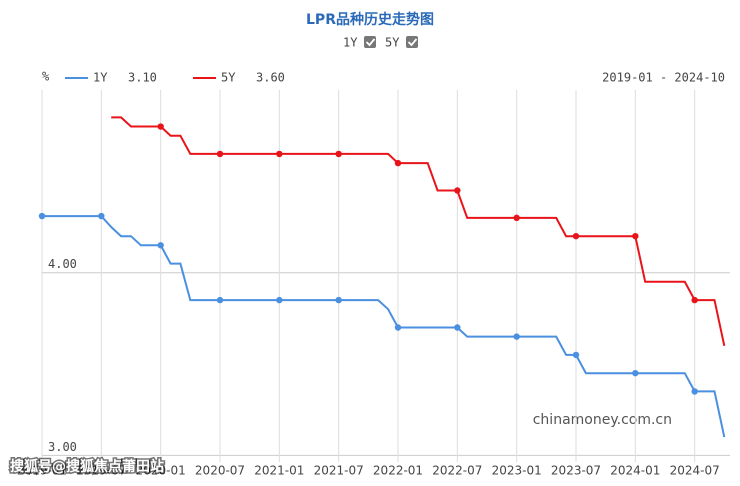 The width and height of the screenshot is (740, 486). I want to click on legend-label: 1Y, so click(100, 78).